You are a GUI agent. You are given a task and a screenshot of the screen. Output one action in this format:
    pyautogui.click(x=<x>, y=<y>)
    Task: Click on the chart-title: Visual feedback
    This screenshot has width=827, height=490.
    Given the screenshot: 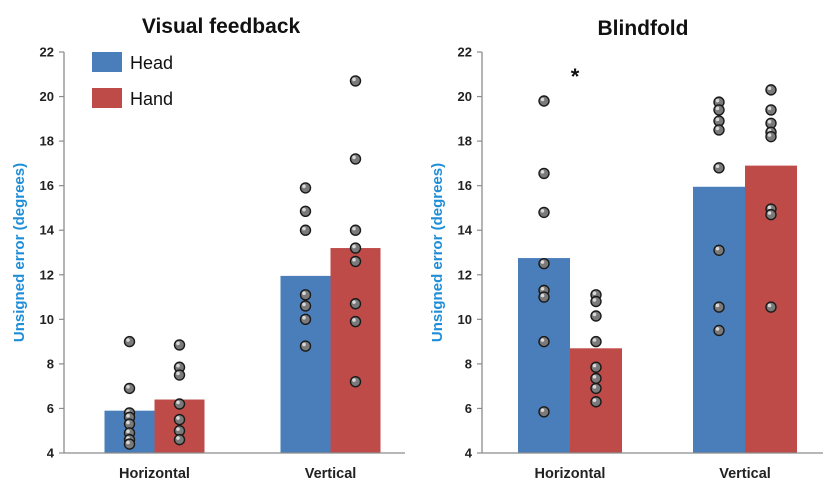 What is the action you would take?
    pyautogui.click(x=221, y=26)
    